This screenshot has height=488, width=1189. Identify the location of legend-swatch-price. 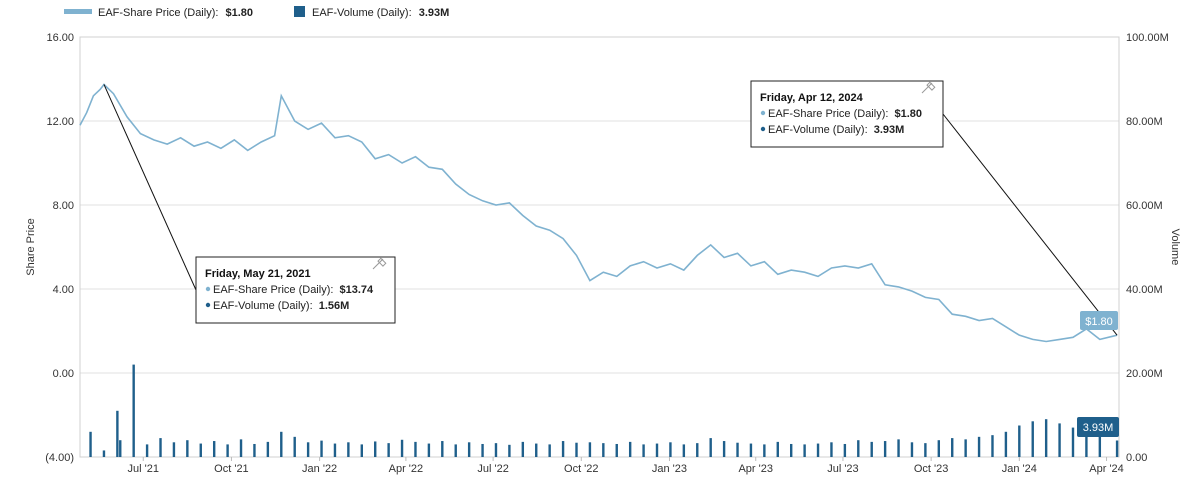
(78, 11).